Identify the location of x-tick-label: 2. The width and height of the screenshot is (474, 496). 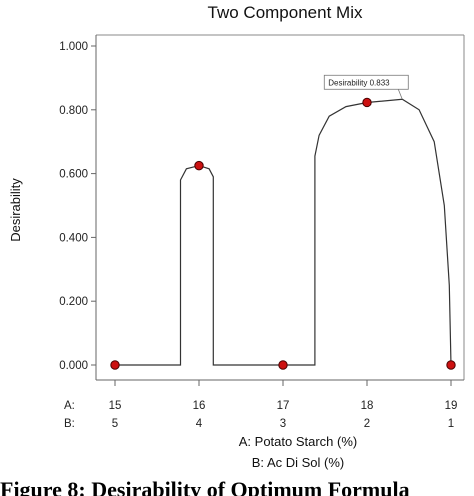
(367, 424).